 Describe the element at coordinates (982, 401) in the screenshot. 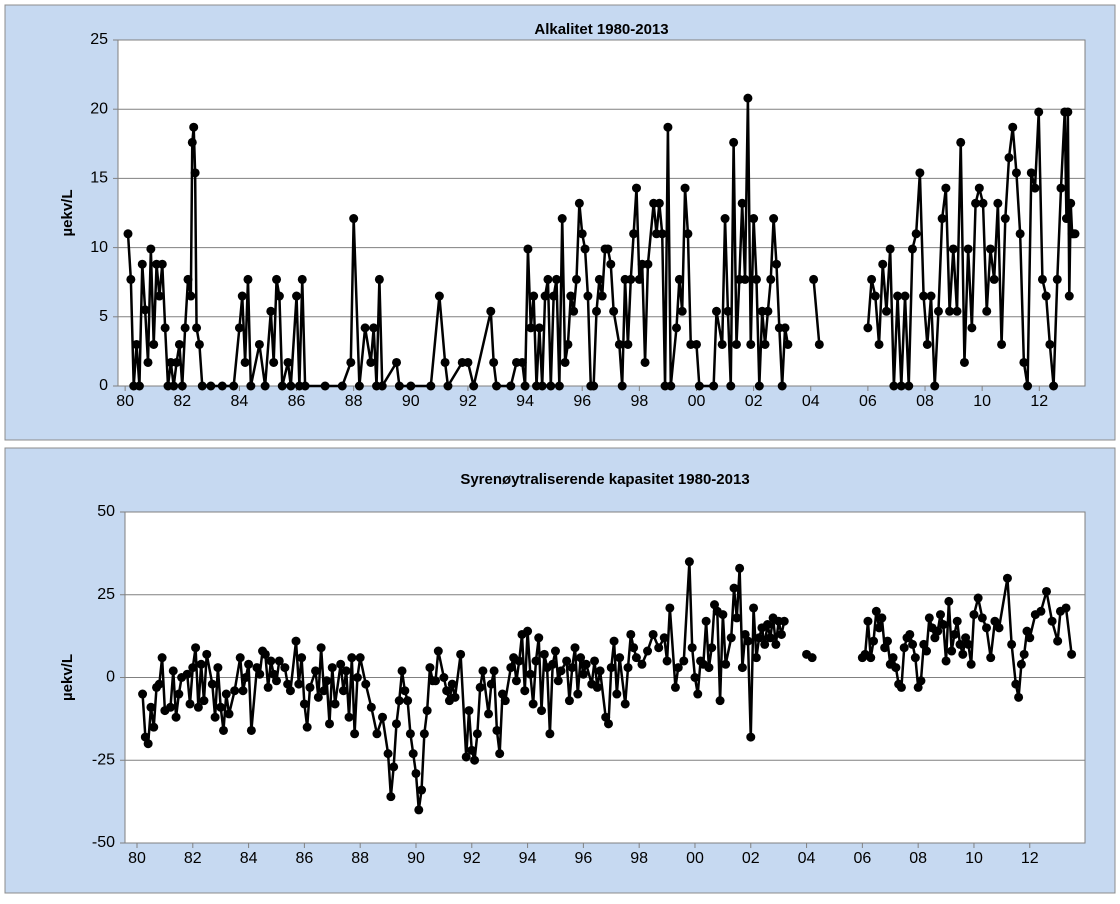

I see `x-tick-label: 10` at that location.